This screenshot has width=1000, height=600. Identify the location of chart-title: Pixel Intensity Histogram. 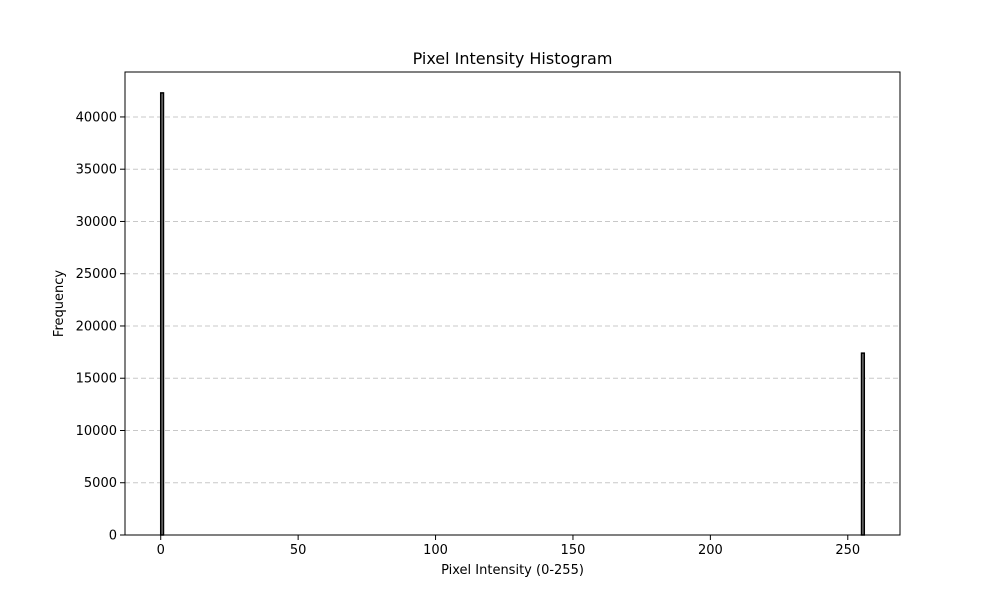
(513, 58).